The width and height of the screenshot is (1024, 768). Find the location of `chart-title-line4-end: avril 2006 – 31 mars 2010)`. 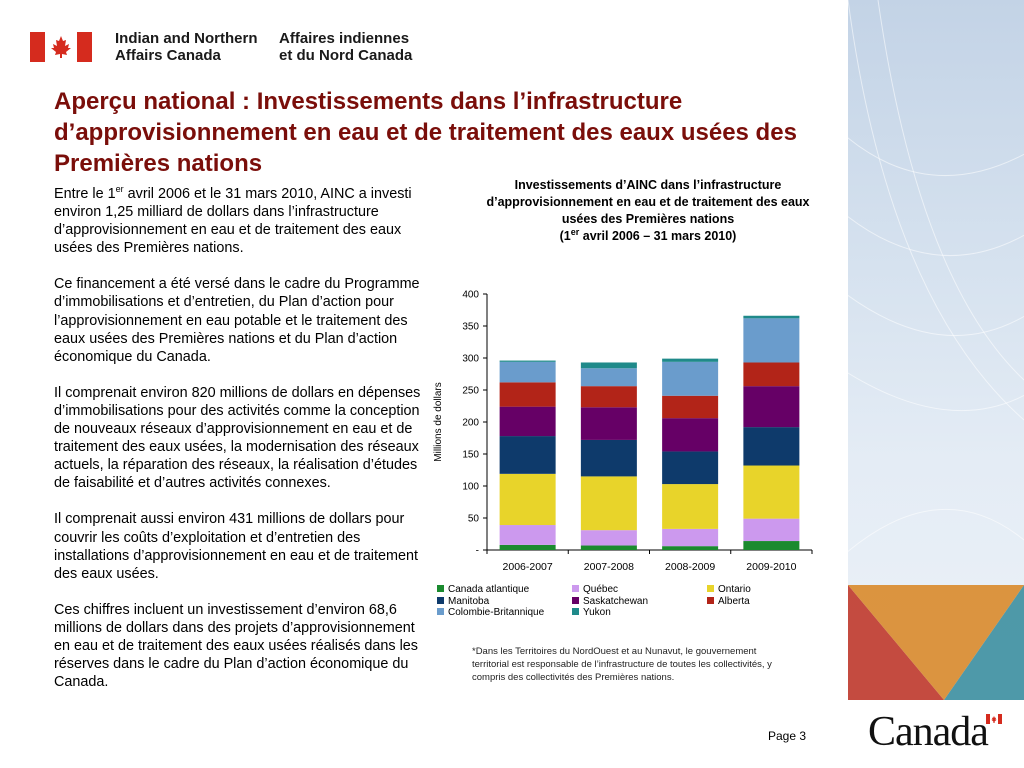

chart-title-line4-end: avril 2006 – 31 mars 2010) is located at coordinates (658, 236).